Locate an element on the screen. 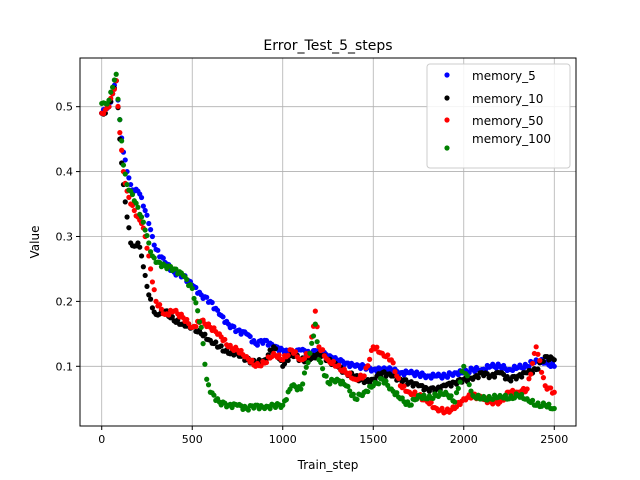 The width and height of the screenshot is (640, 480). x-tick-label: 1000 is located at coordinates (283, 439).